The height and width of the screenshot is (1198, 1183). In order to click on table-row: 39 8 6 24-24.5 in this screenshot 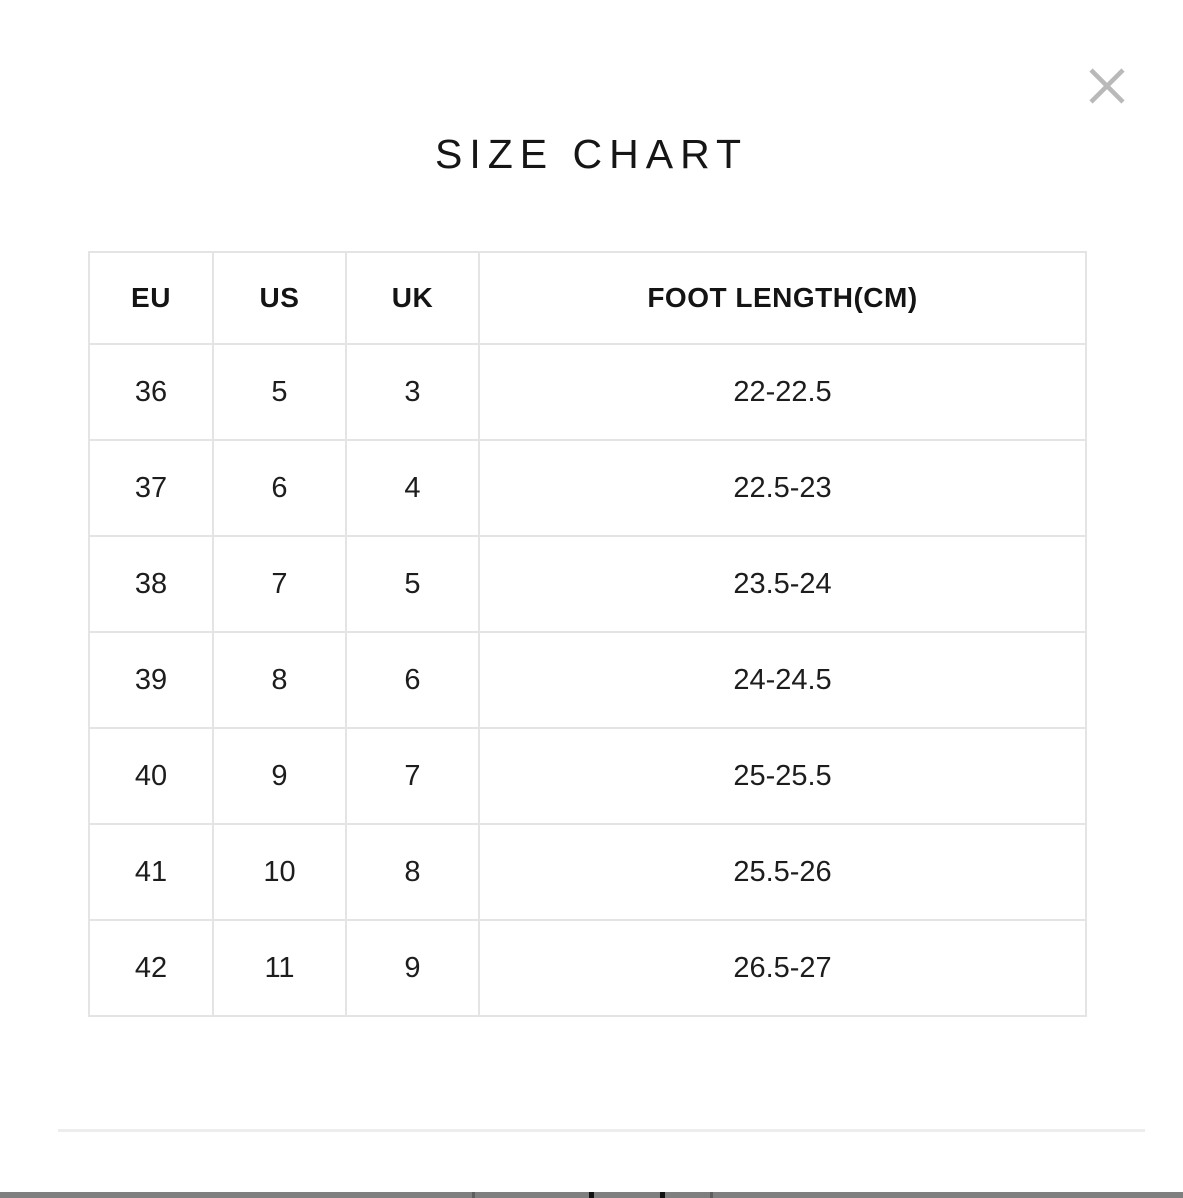, I will do `click(587, 680)`.